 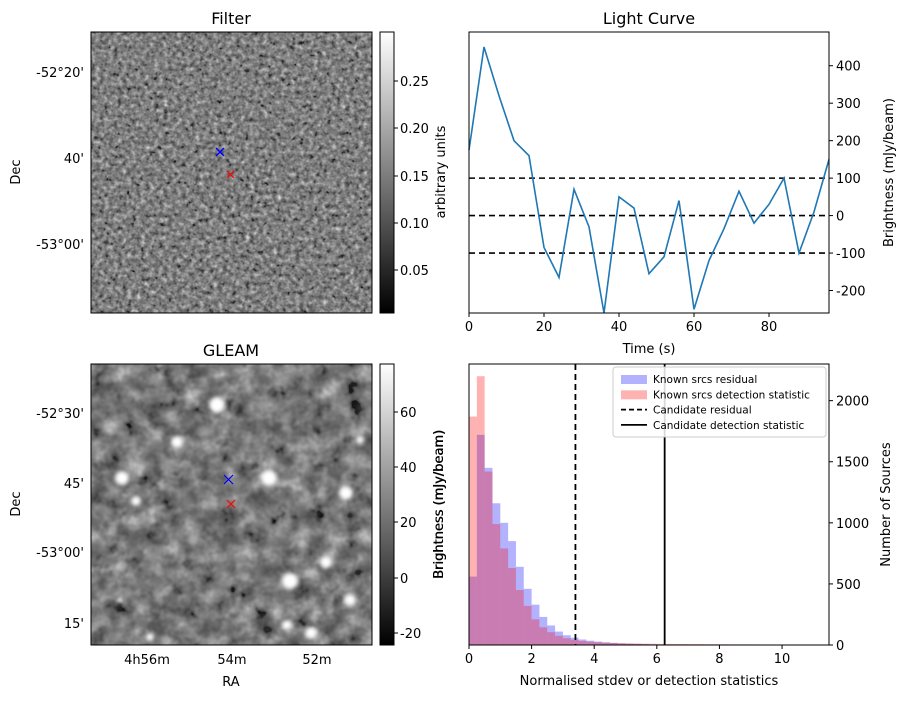 I want to click on hist-xtick-label: 6, so click(x=657, y=659).